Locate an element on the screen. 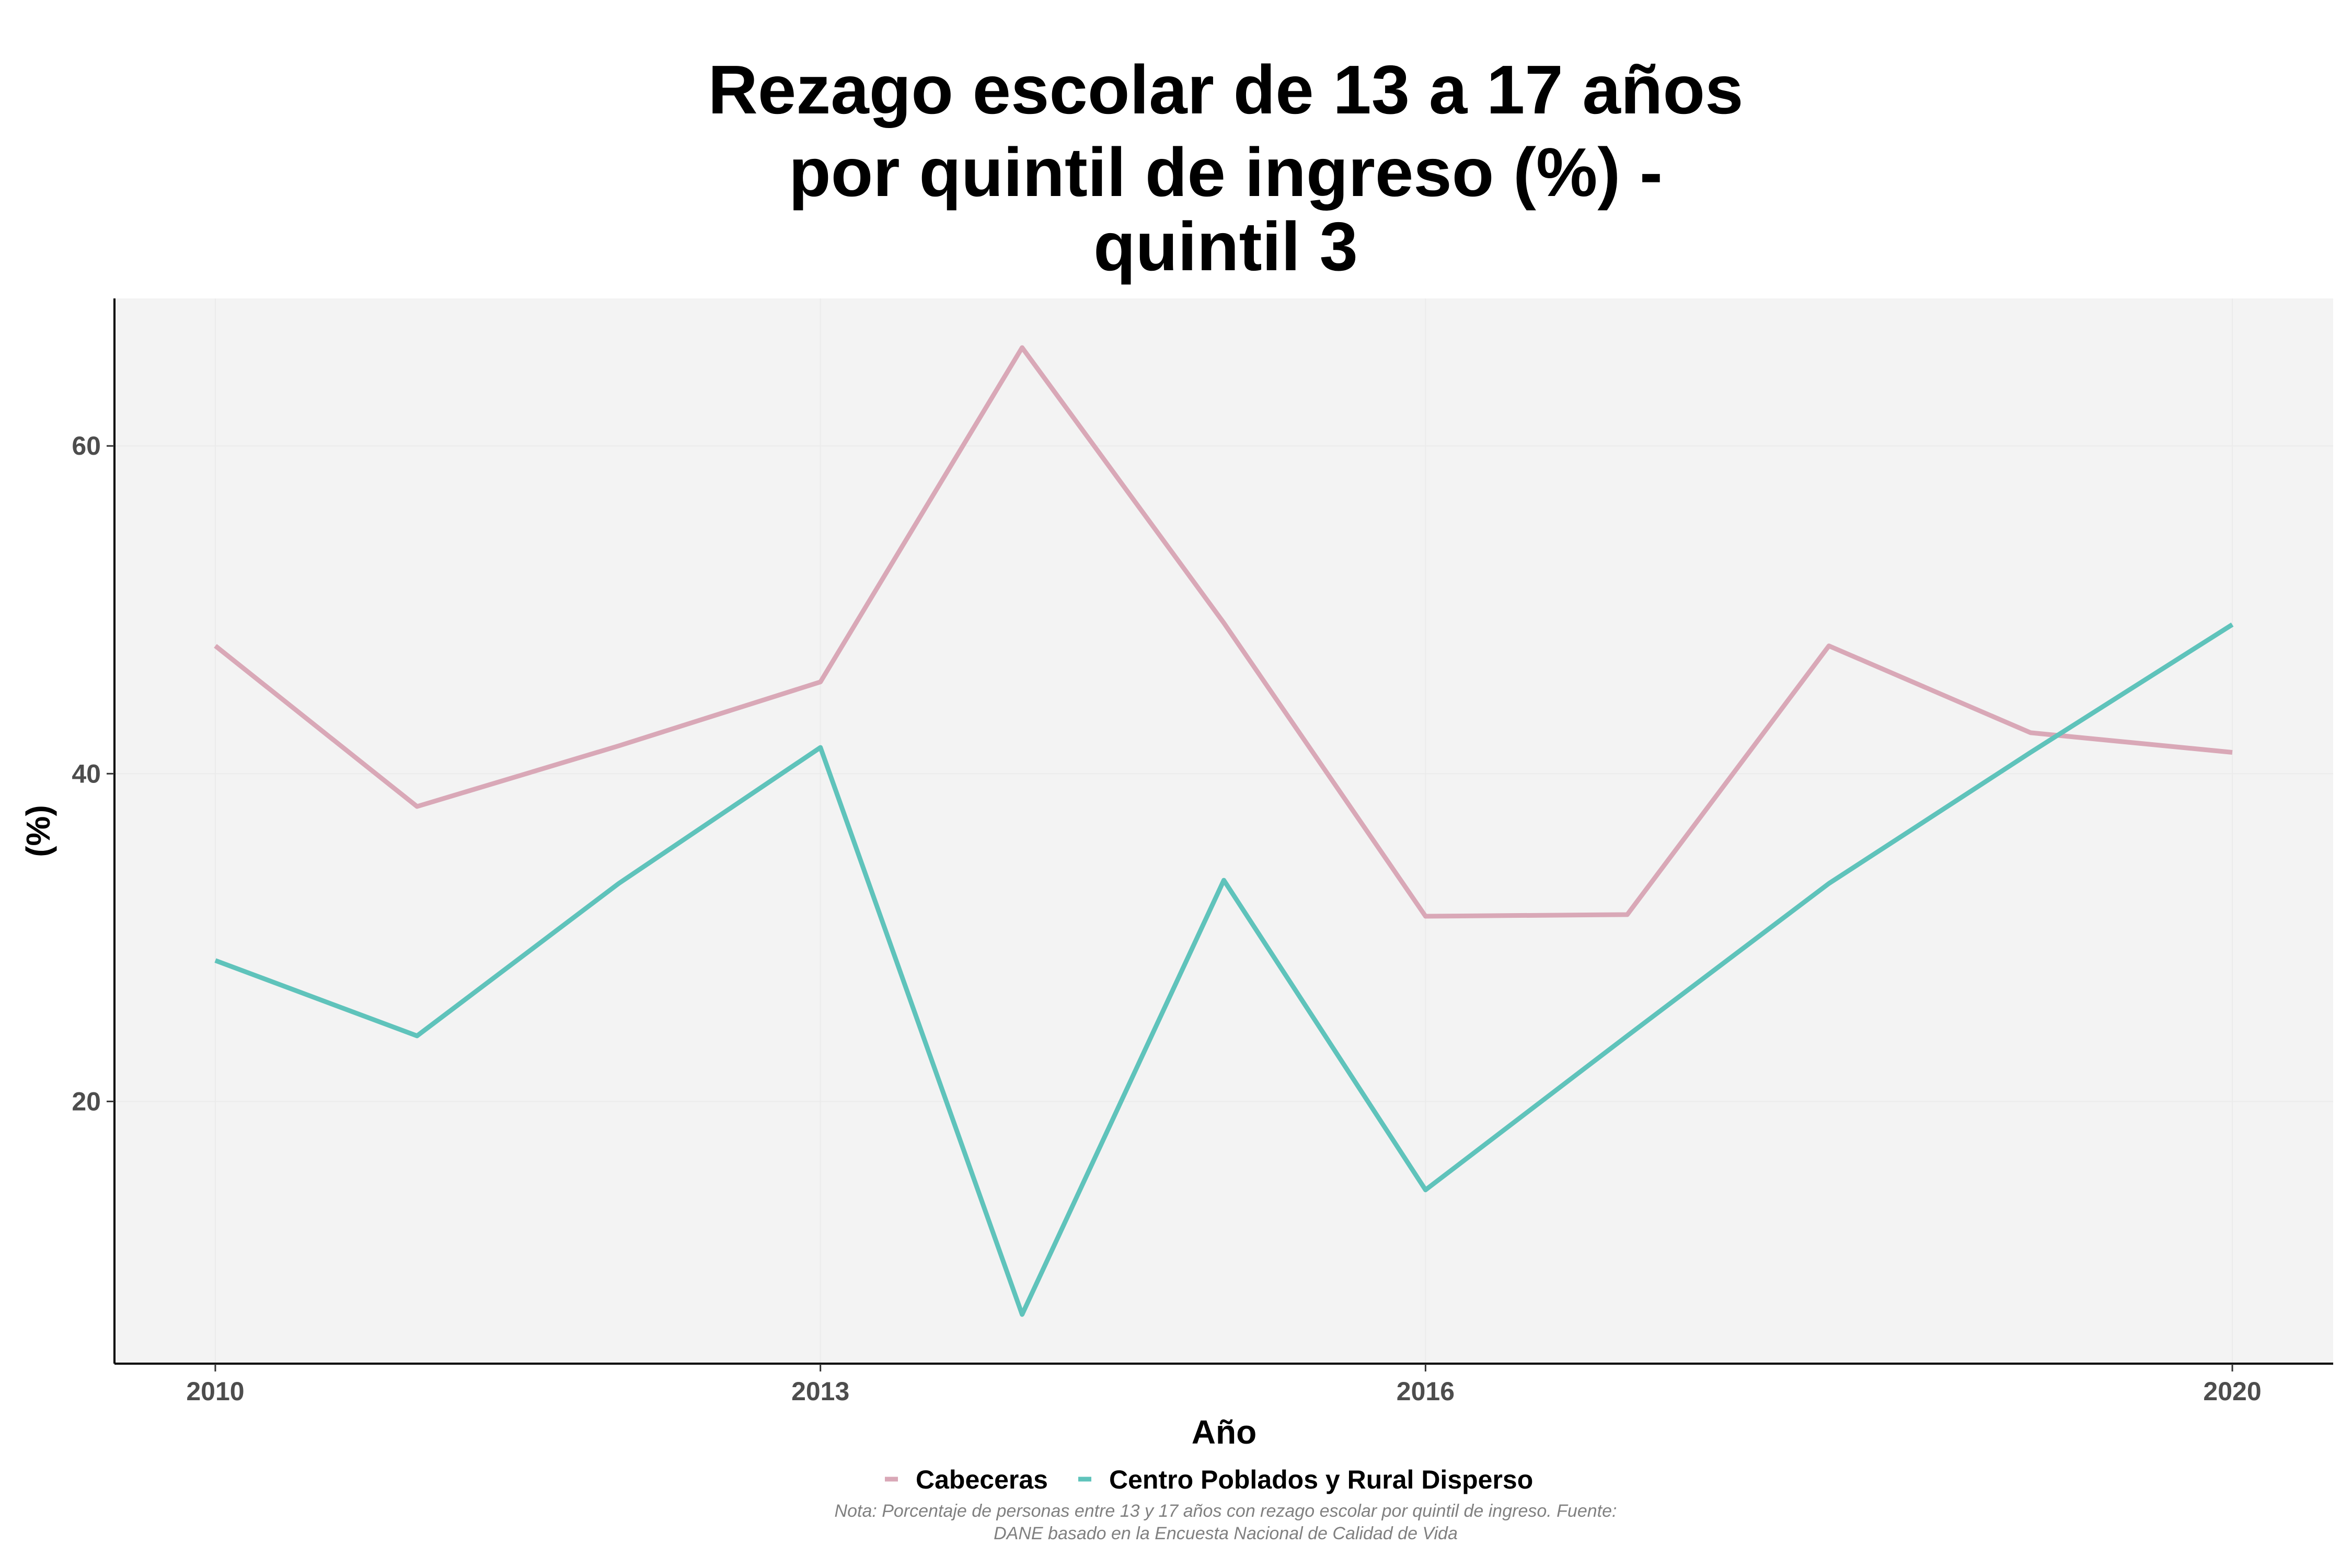 The width and height of the screenshot is (2352, 1568). y-tick-label: 40 is located at coordinates (86, 773).